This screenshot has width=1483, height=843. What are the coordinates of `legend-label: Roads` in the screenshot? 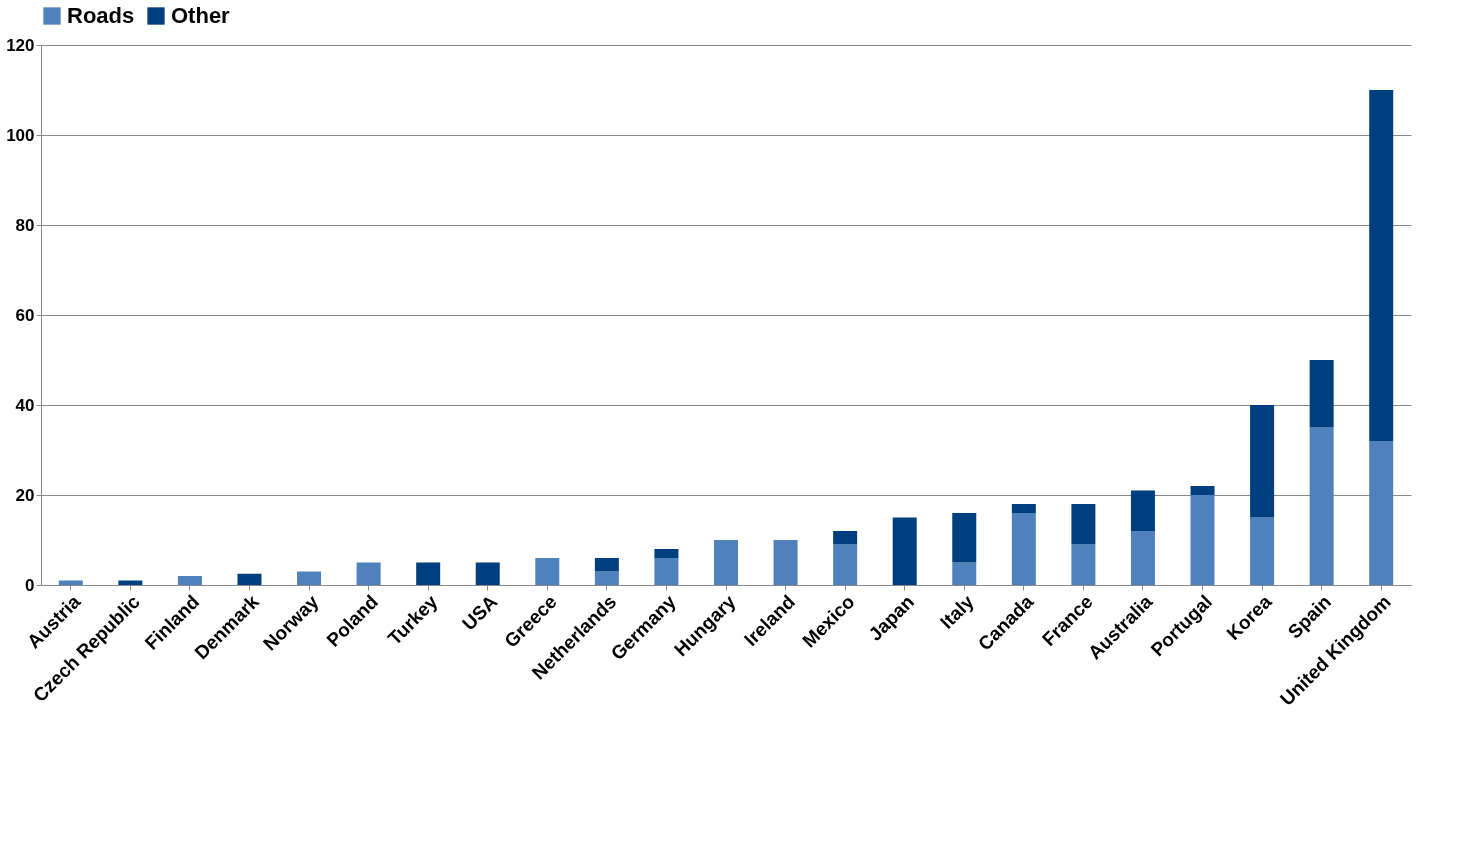 It's located at (101, 15).